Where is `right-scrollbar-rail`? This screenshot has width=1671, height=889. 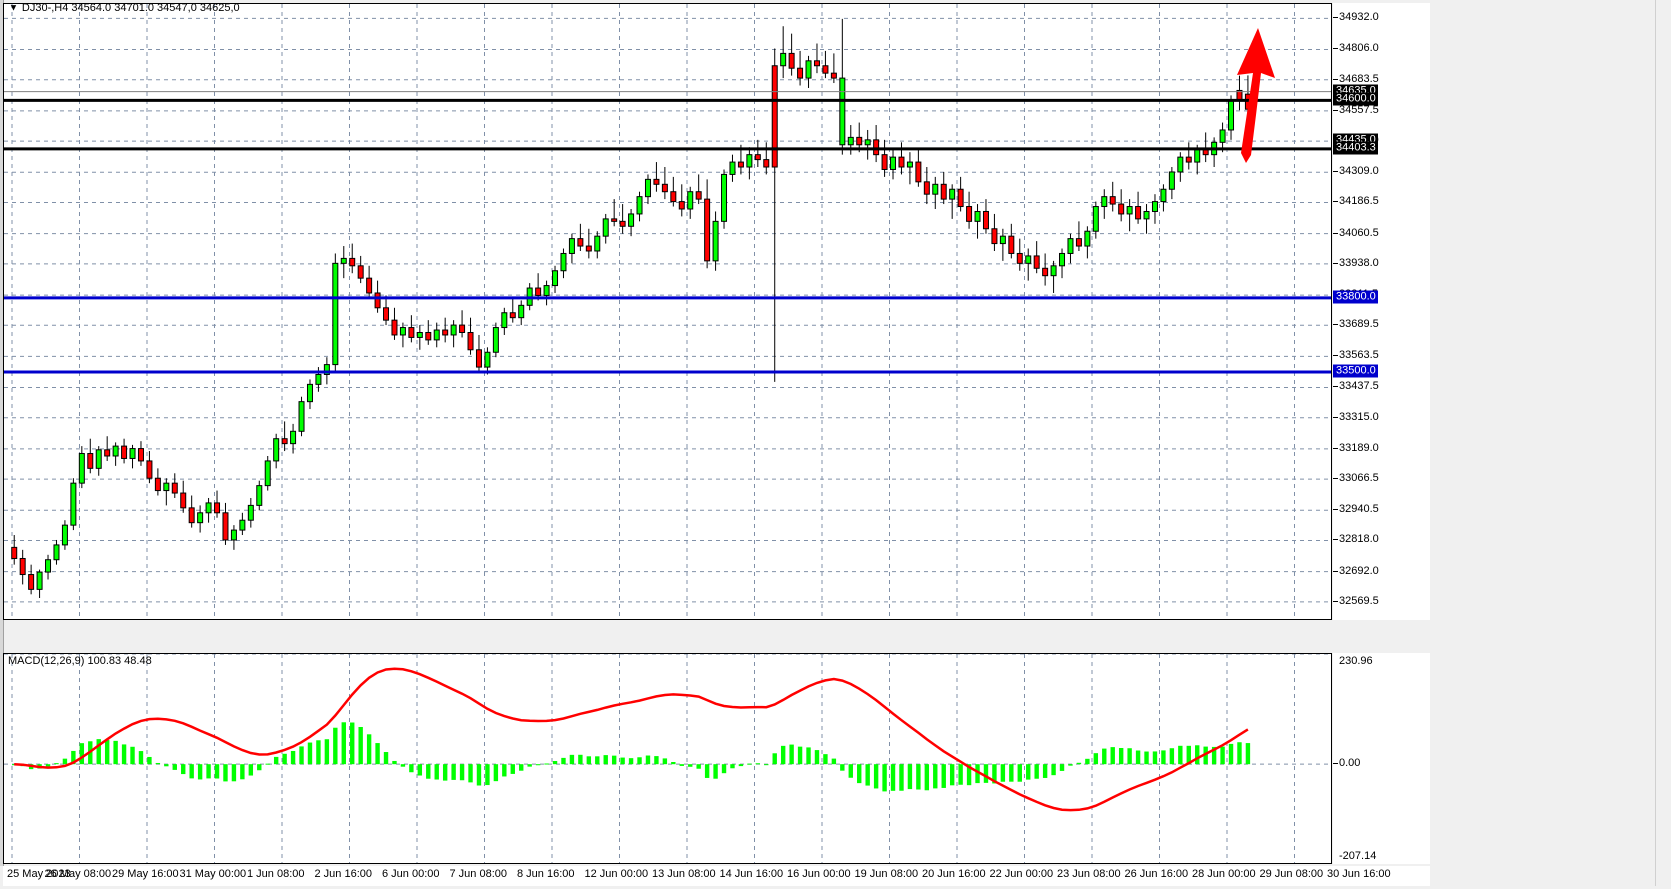
right-scrollbar-rail is located at coordinates (1663, 444).